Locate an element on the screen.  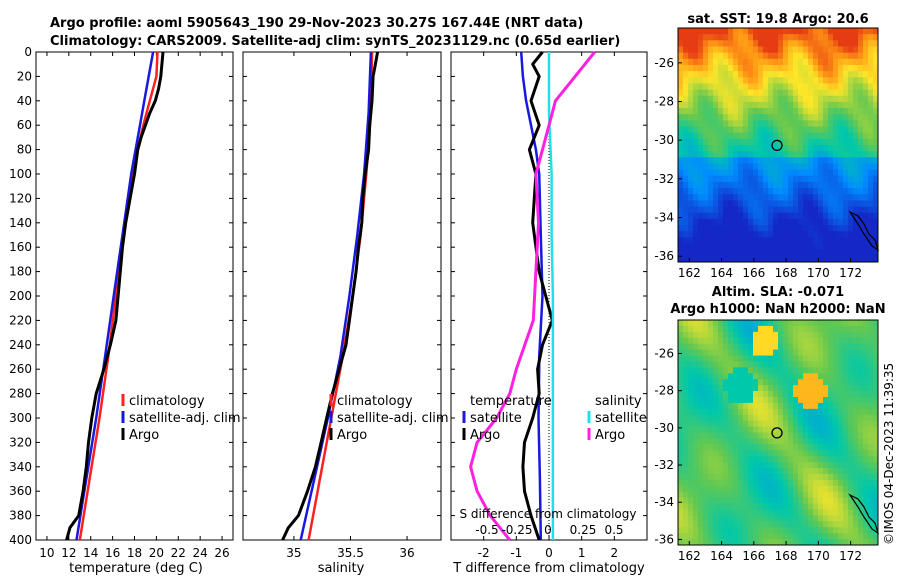
map-frame is located at coordinates (778, 432).